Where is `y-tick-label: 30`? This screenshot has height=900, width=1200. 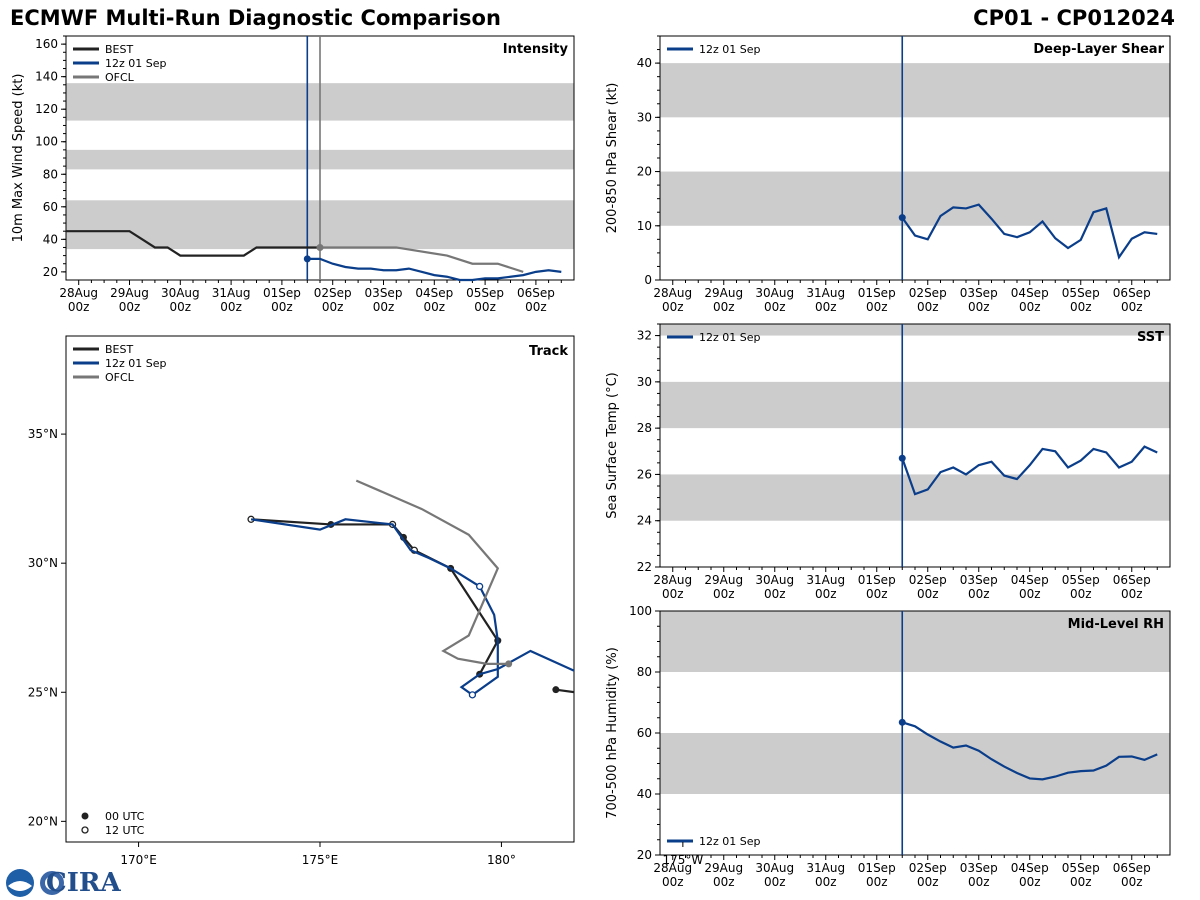 y-tick-label: 30 is located at coordinates (644, 382).